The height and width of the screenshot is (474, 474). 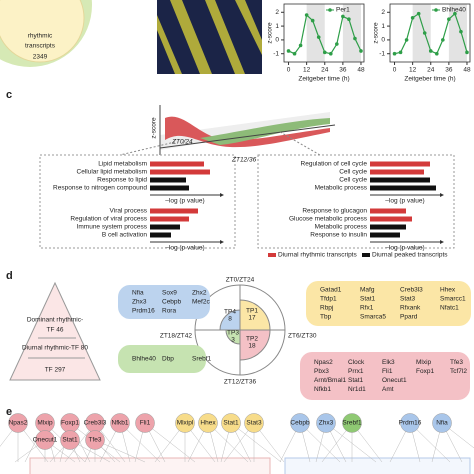 I want to click on gene-label: Stat1, so click(x=368, y=299).